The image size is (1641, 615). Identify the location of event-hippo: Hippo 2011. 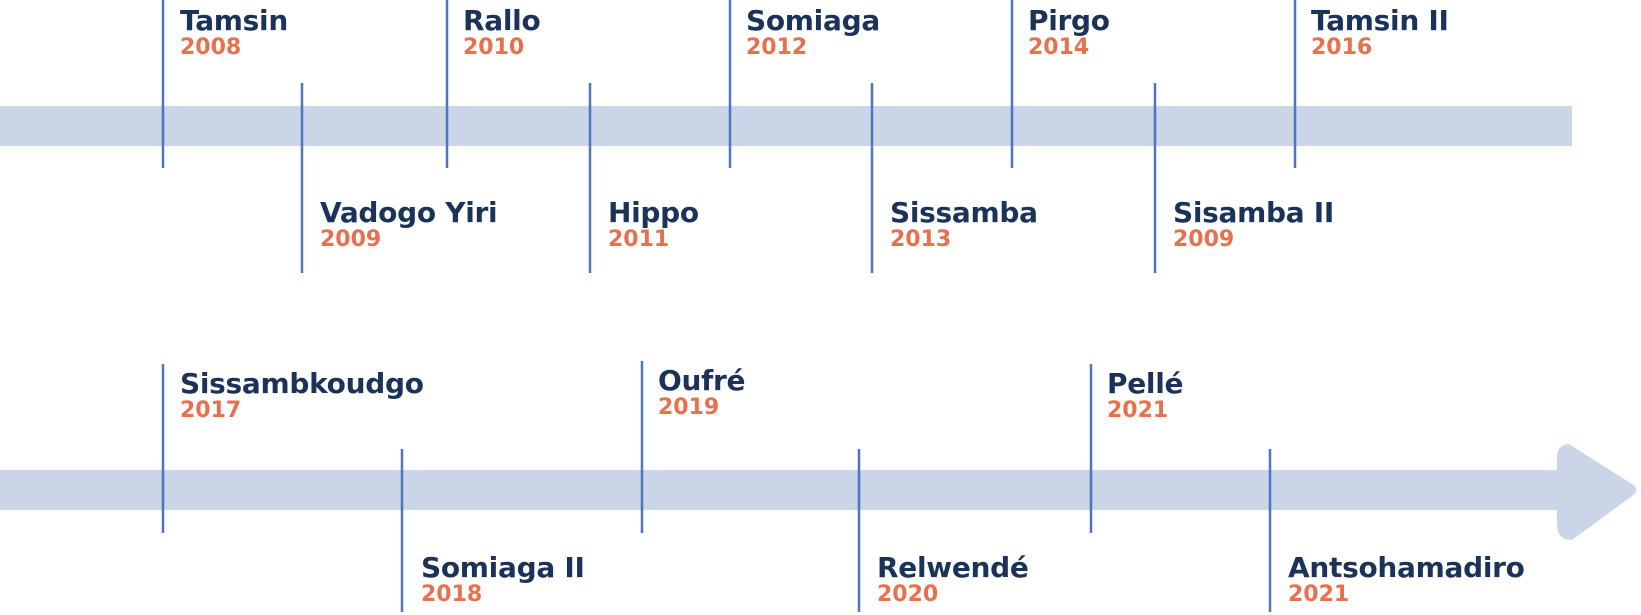
(653, 225).